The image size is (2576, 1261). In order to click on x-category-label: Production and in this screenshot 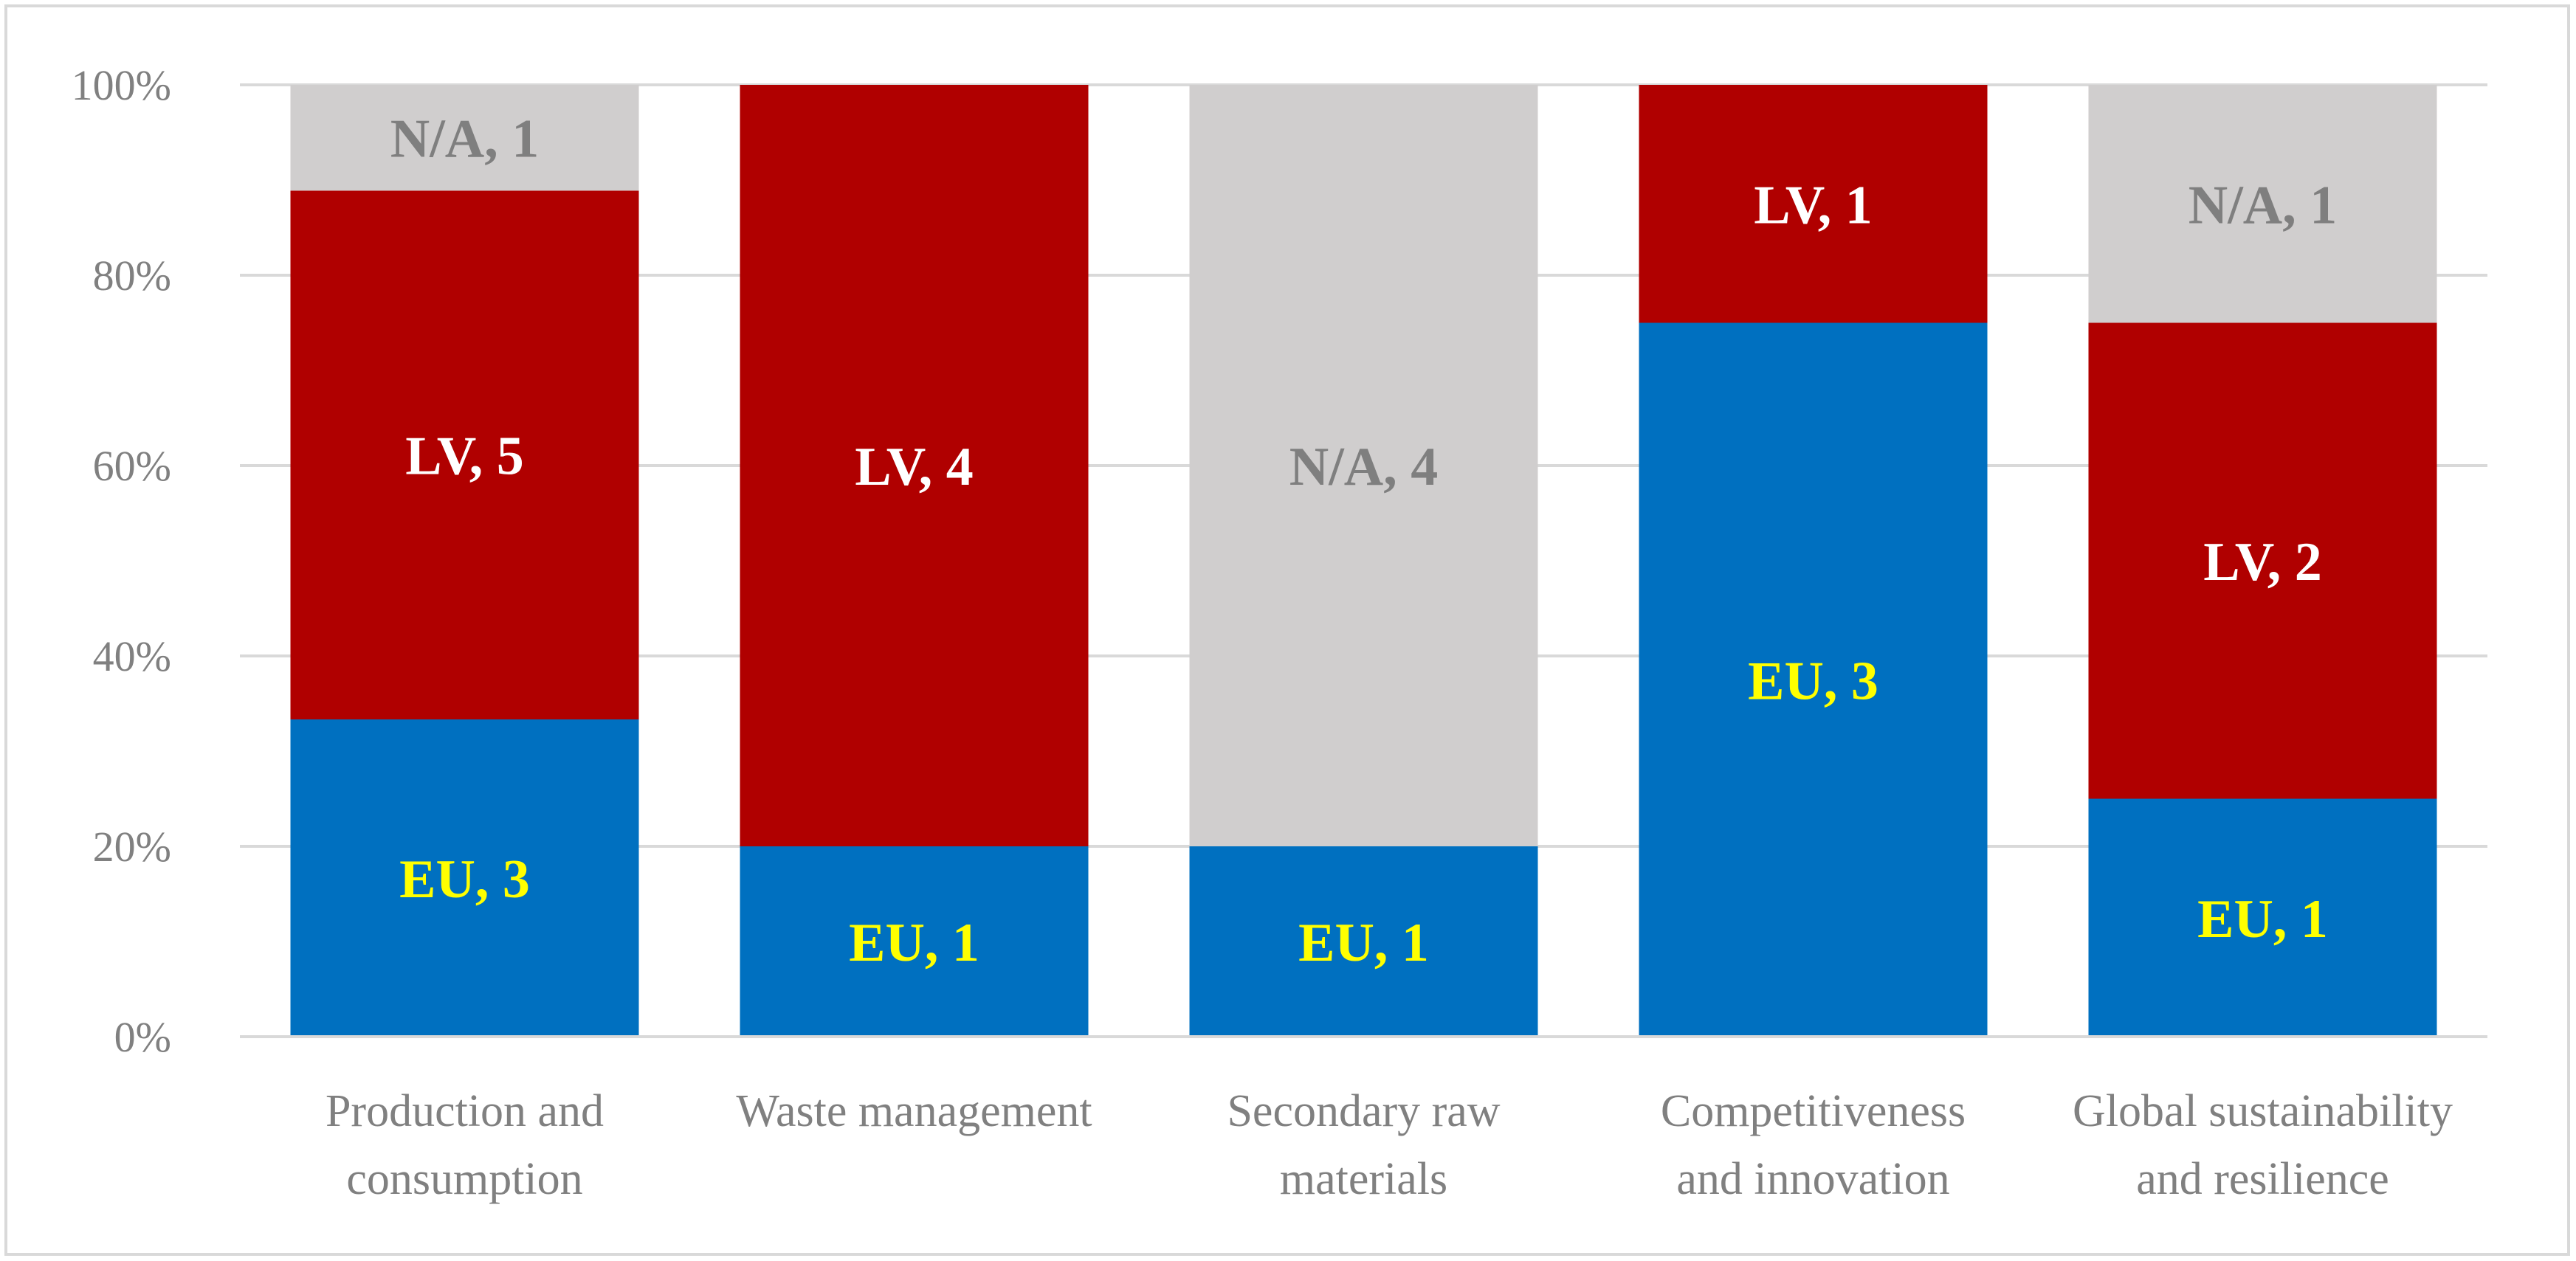, I will do `click(465, 1111)`.